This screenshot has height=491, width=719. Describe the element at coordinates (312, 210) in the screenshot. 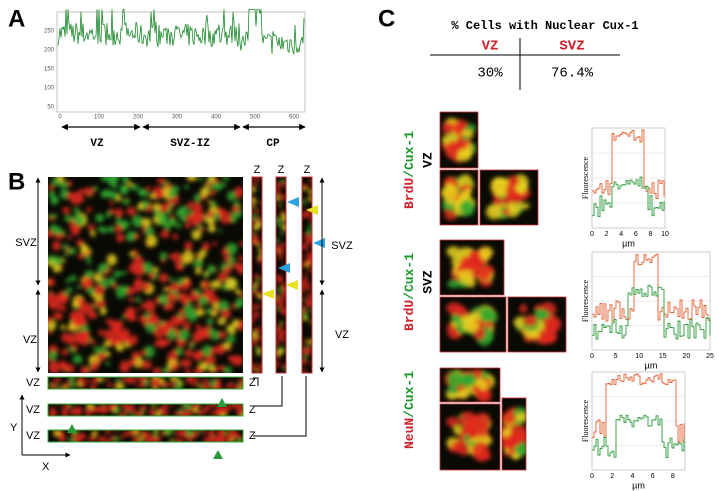

I see `arrowhead` at that location.